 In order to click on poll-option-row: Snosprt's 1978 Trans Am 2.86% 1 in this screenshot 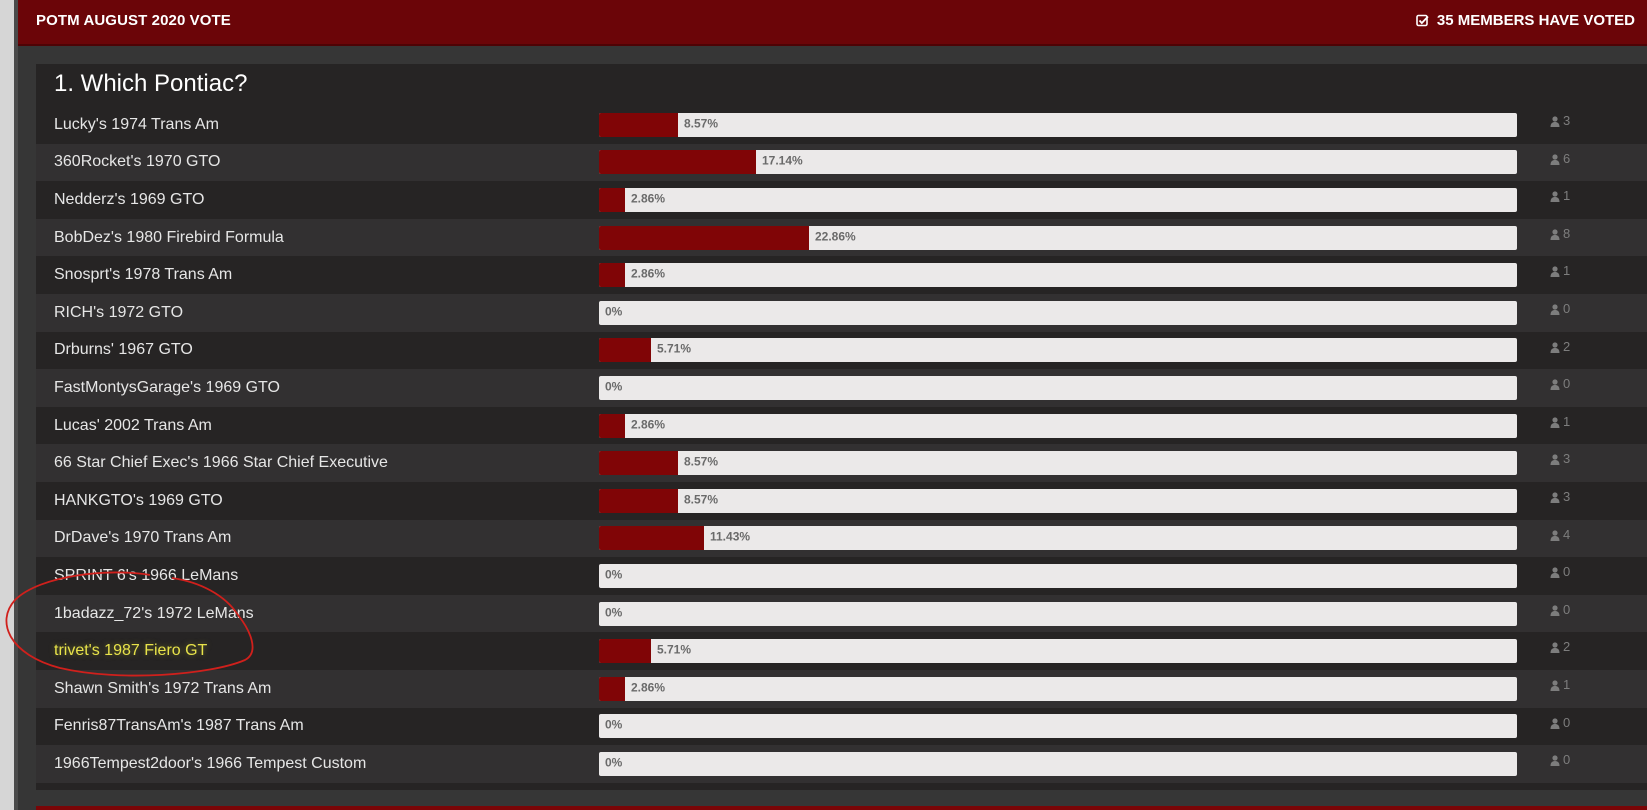, I will do `click(841, 275)`.